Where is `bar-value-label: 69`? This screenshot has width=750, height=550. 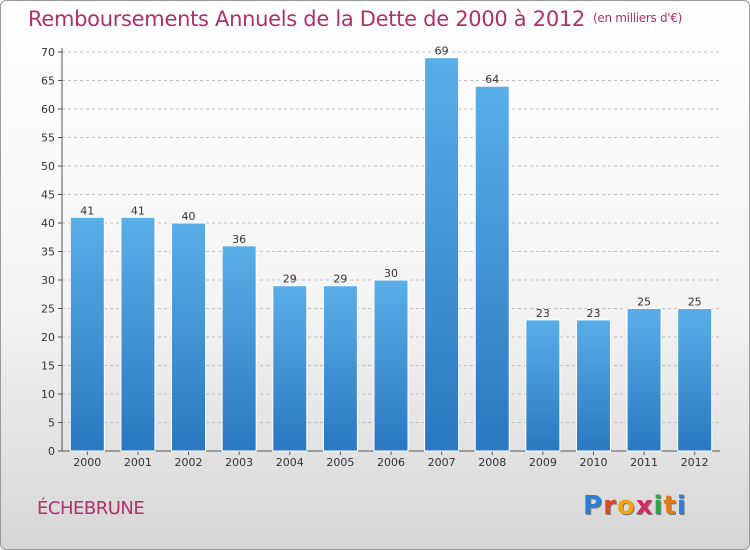 bar-value-label: 69 is located at coordinates (442, 51).